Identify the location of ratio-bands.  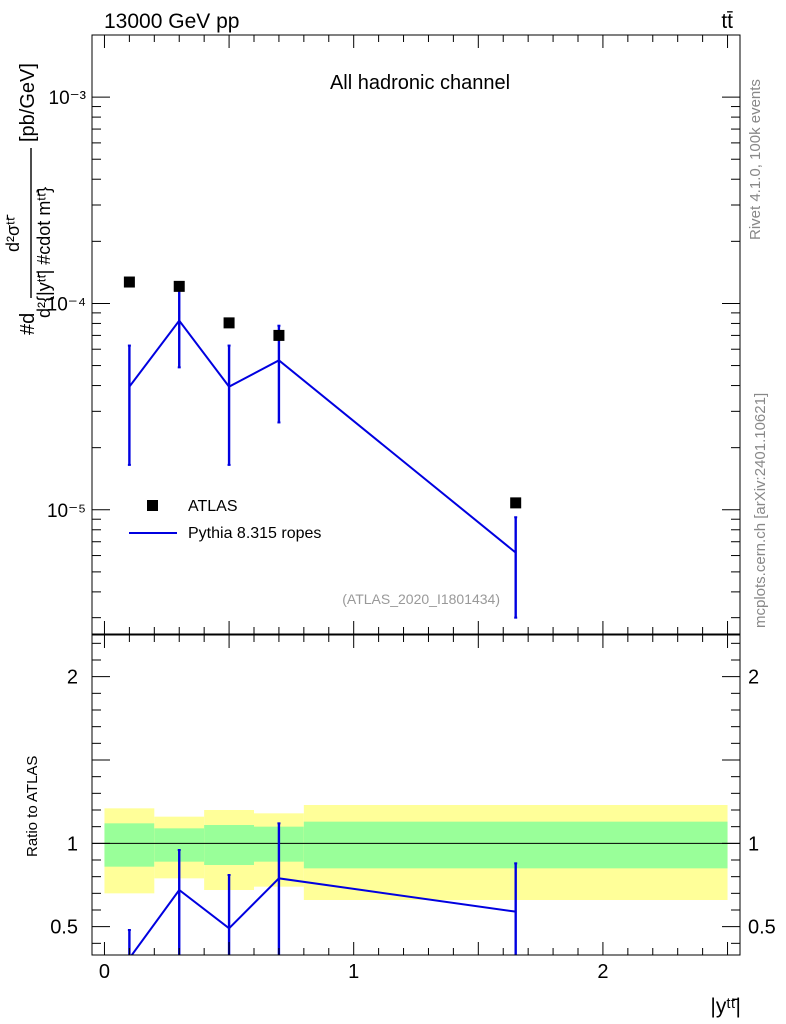
(416, 852).